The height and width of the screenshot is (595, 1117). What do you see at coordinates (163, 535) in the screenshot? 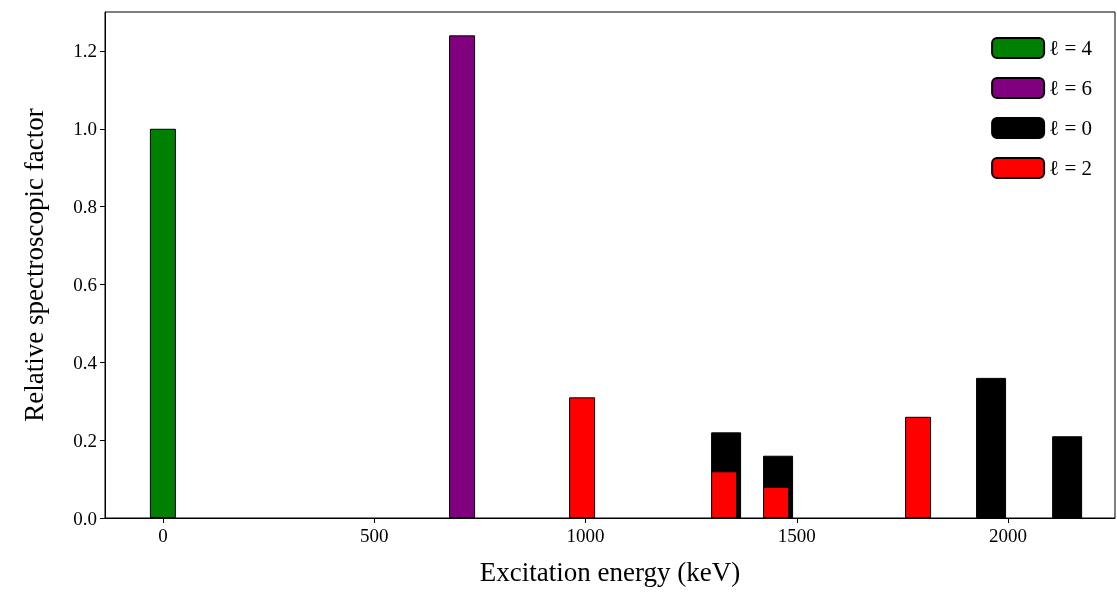
I see `x-tick-label: 0` at bounding box center [163, 535].